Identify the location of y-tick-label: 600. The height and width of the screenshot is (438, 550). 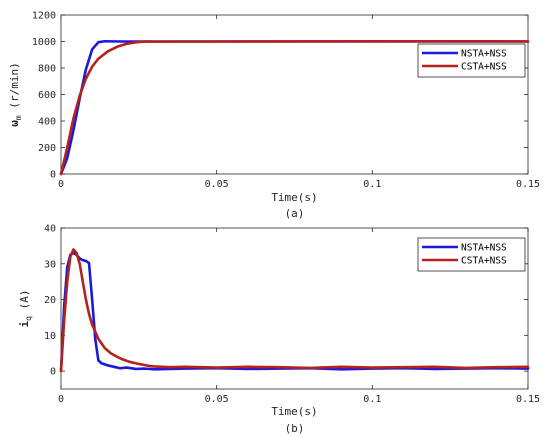
(47, 95).